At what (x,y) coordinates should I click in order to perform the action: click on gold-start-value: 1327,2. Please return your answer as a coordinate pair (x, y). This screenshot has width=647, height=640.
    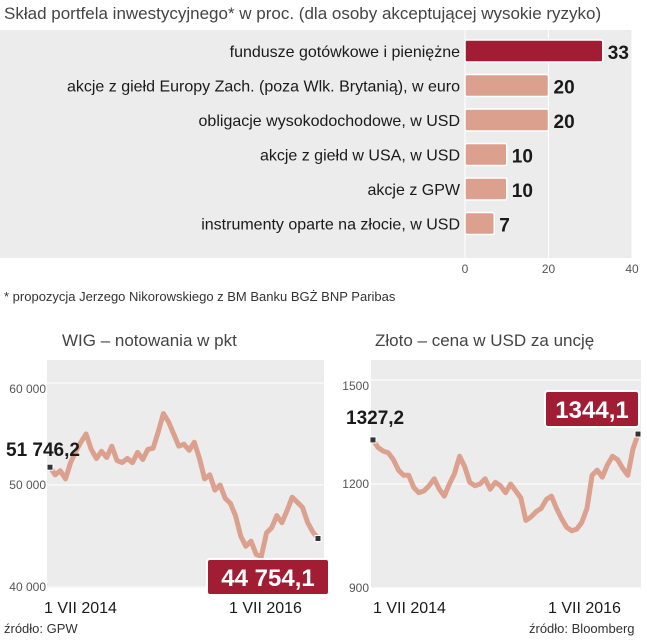
    Looking at the image, I should click on (375, 418).